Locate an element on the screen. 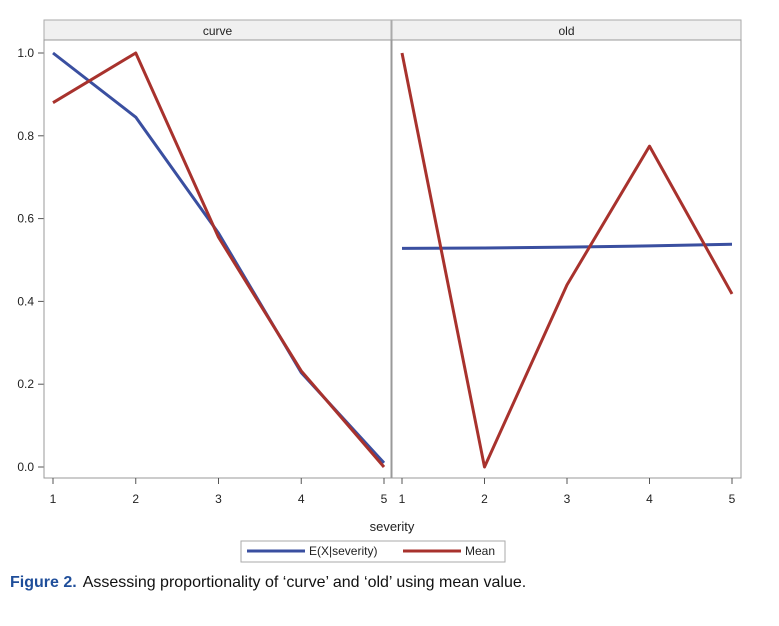 The height and width of the screenshot is (626, 779). y-tick-label: 0.0 is located at coordinates (25, 467).